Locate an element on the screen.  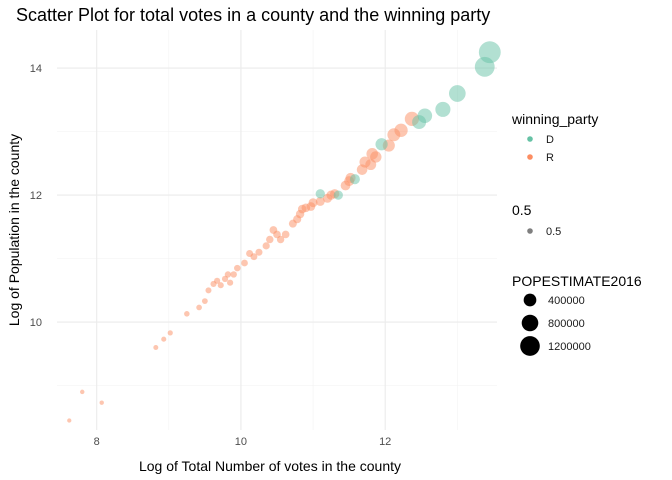
legend-size-label: 1200000 is located at coordinates (569, 347).